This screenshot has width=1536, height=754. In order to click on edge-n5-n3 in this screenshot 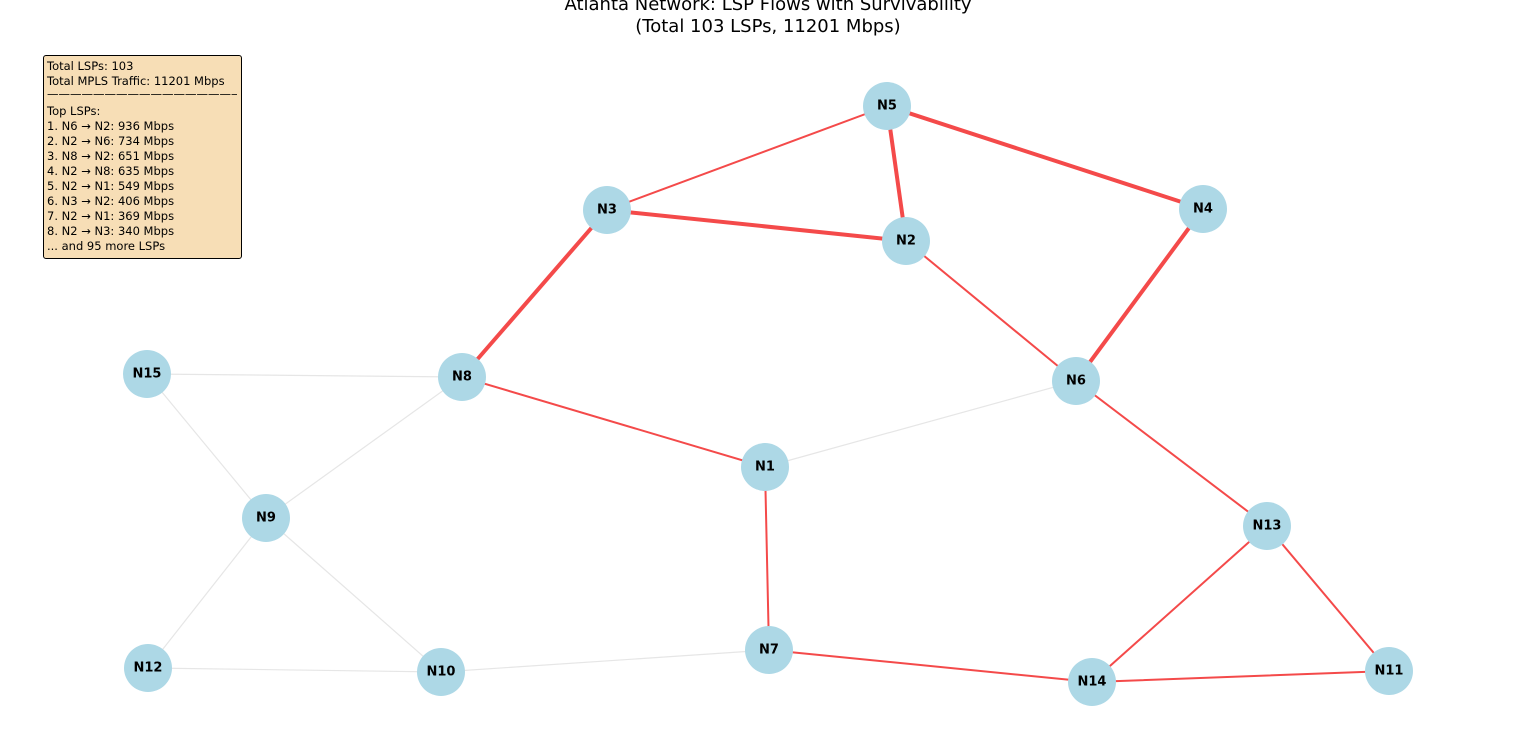, I will do `click(747, 158)`.